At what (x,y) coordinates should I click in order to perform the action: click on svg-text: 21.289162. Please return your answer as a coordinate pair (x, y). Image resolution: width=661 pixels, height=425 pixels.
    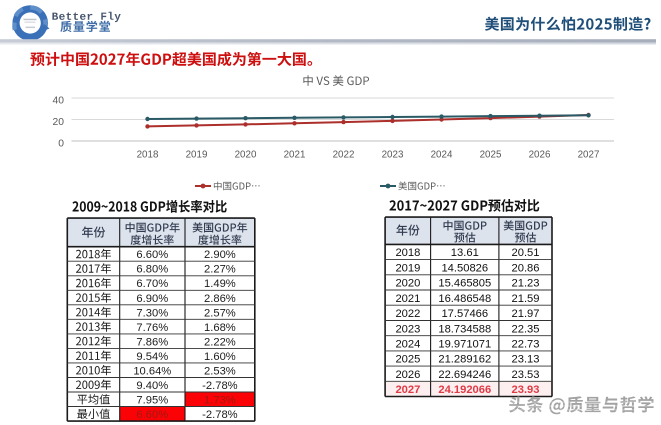
    Looking at the image, I should click on (464, 360).